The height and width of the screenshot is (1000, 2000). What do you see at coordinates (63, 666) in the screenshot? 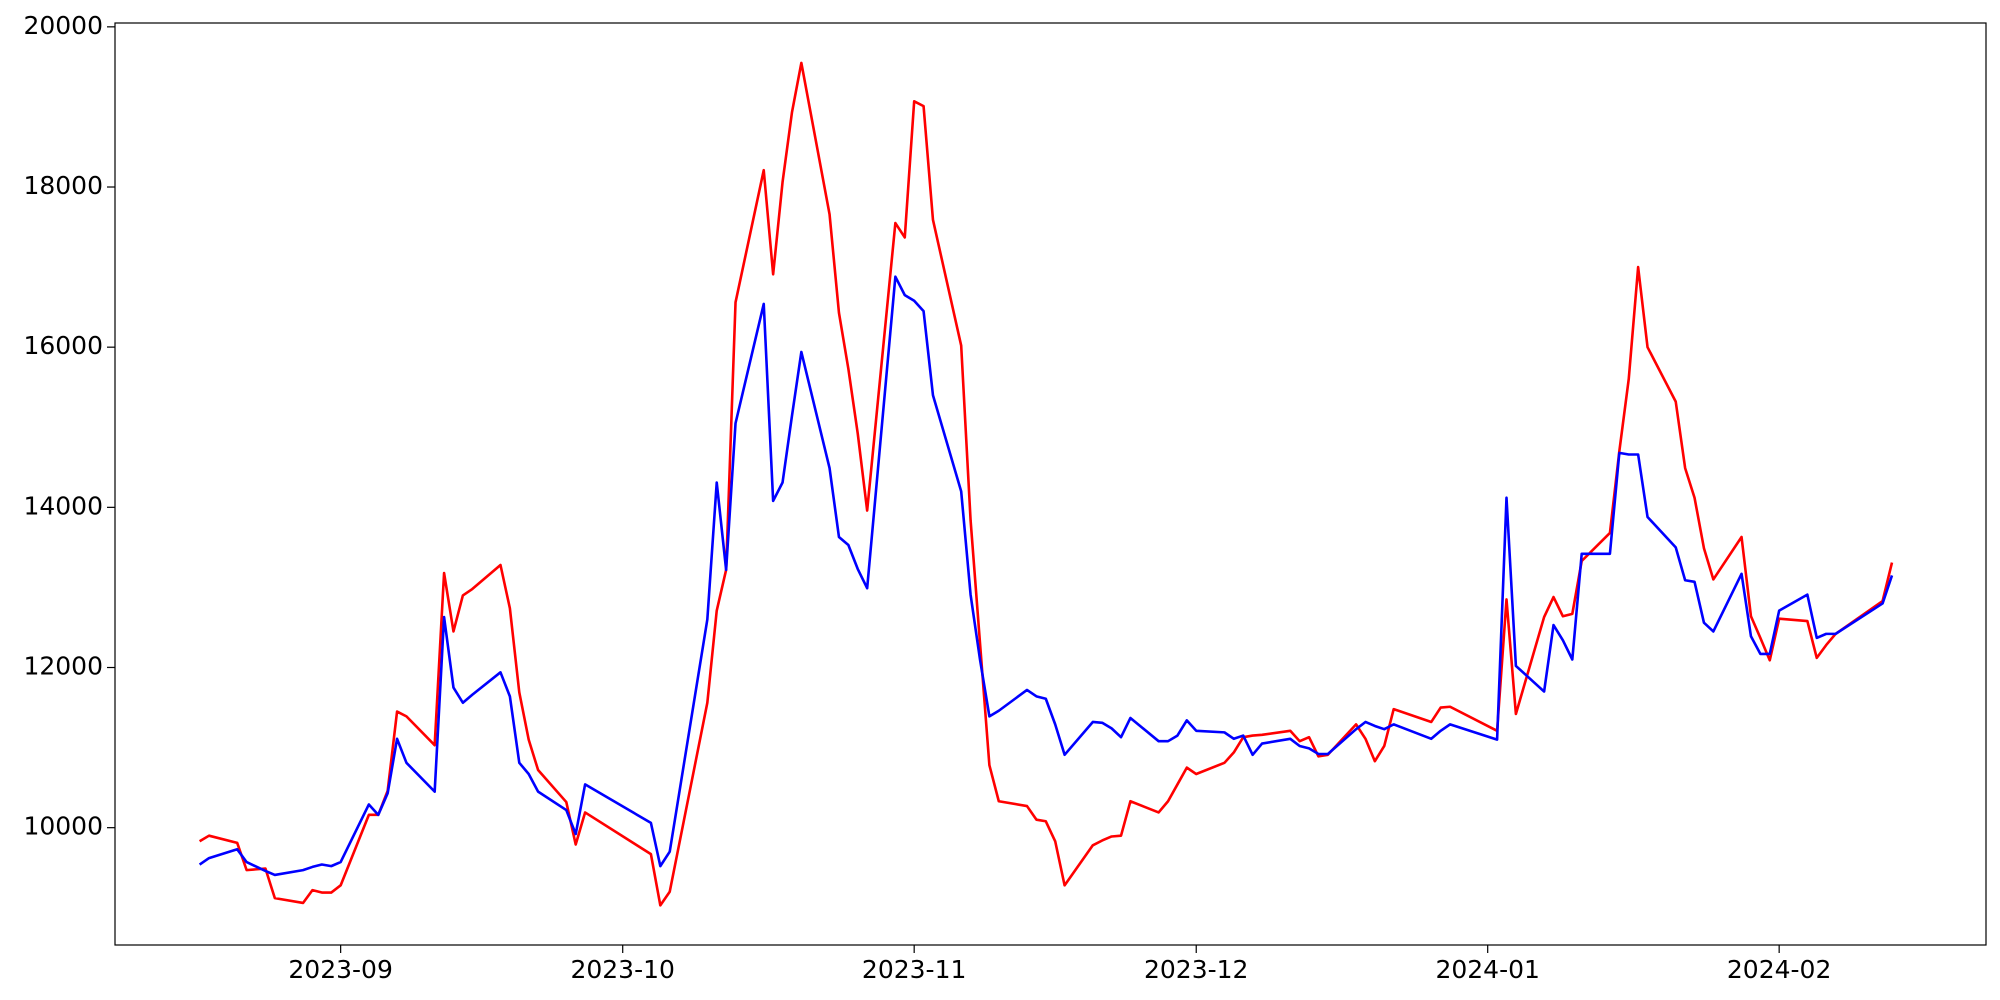
I see `y-tick-label: 12000` at bounding box center [63, 666].